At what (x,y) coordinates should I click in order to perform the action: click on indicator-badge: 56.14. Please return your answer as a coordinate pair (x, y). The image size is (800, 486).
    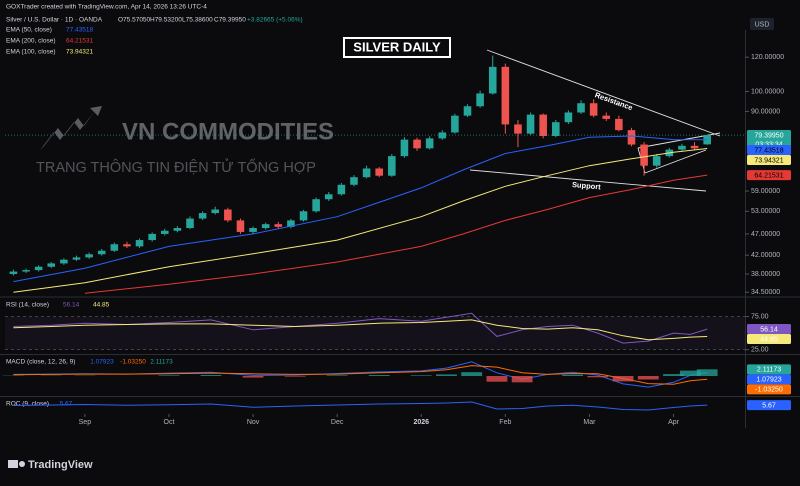
    Looking at the image, I should click on (769, 329).